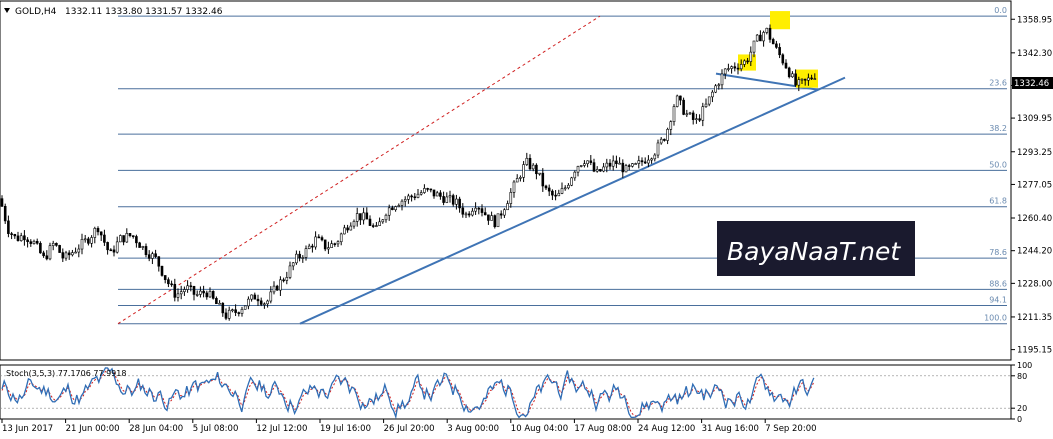  I want to click on time-tick-label: 31 Aug 16:00, so click(730, 429).